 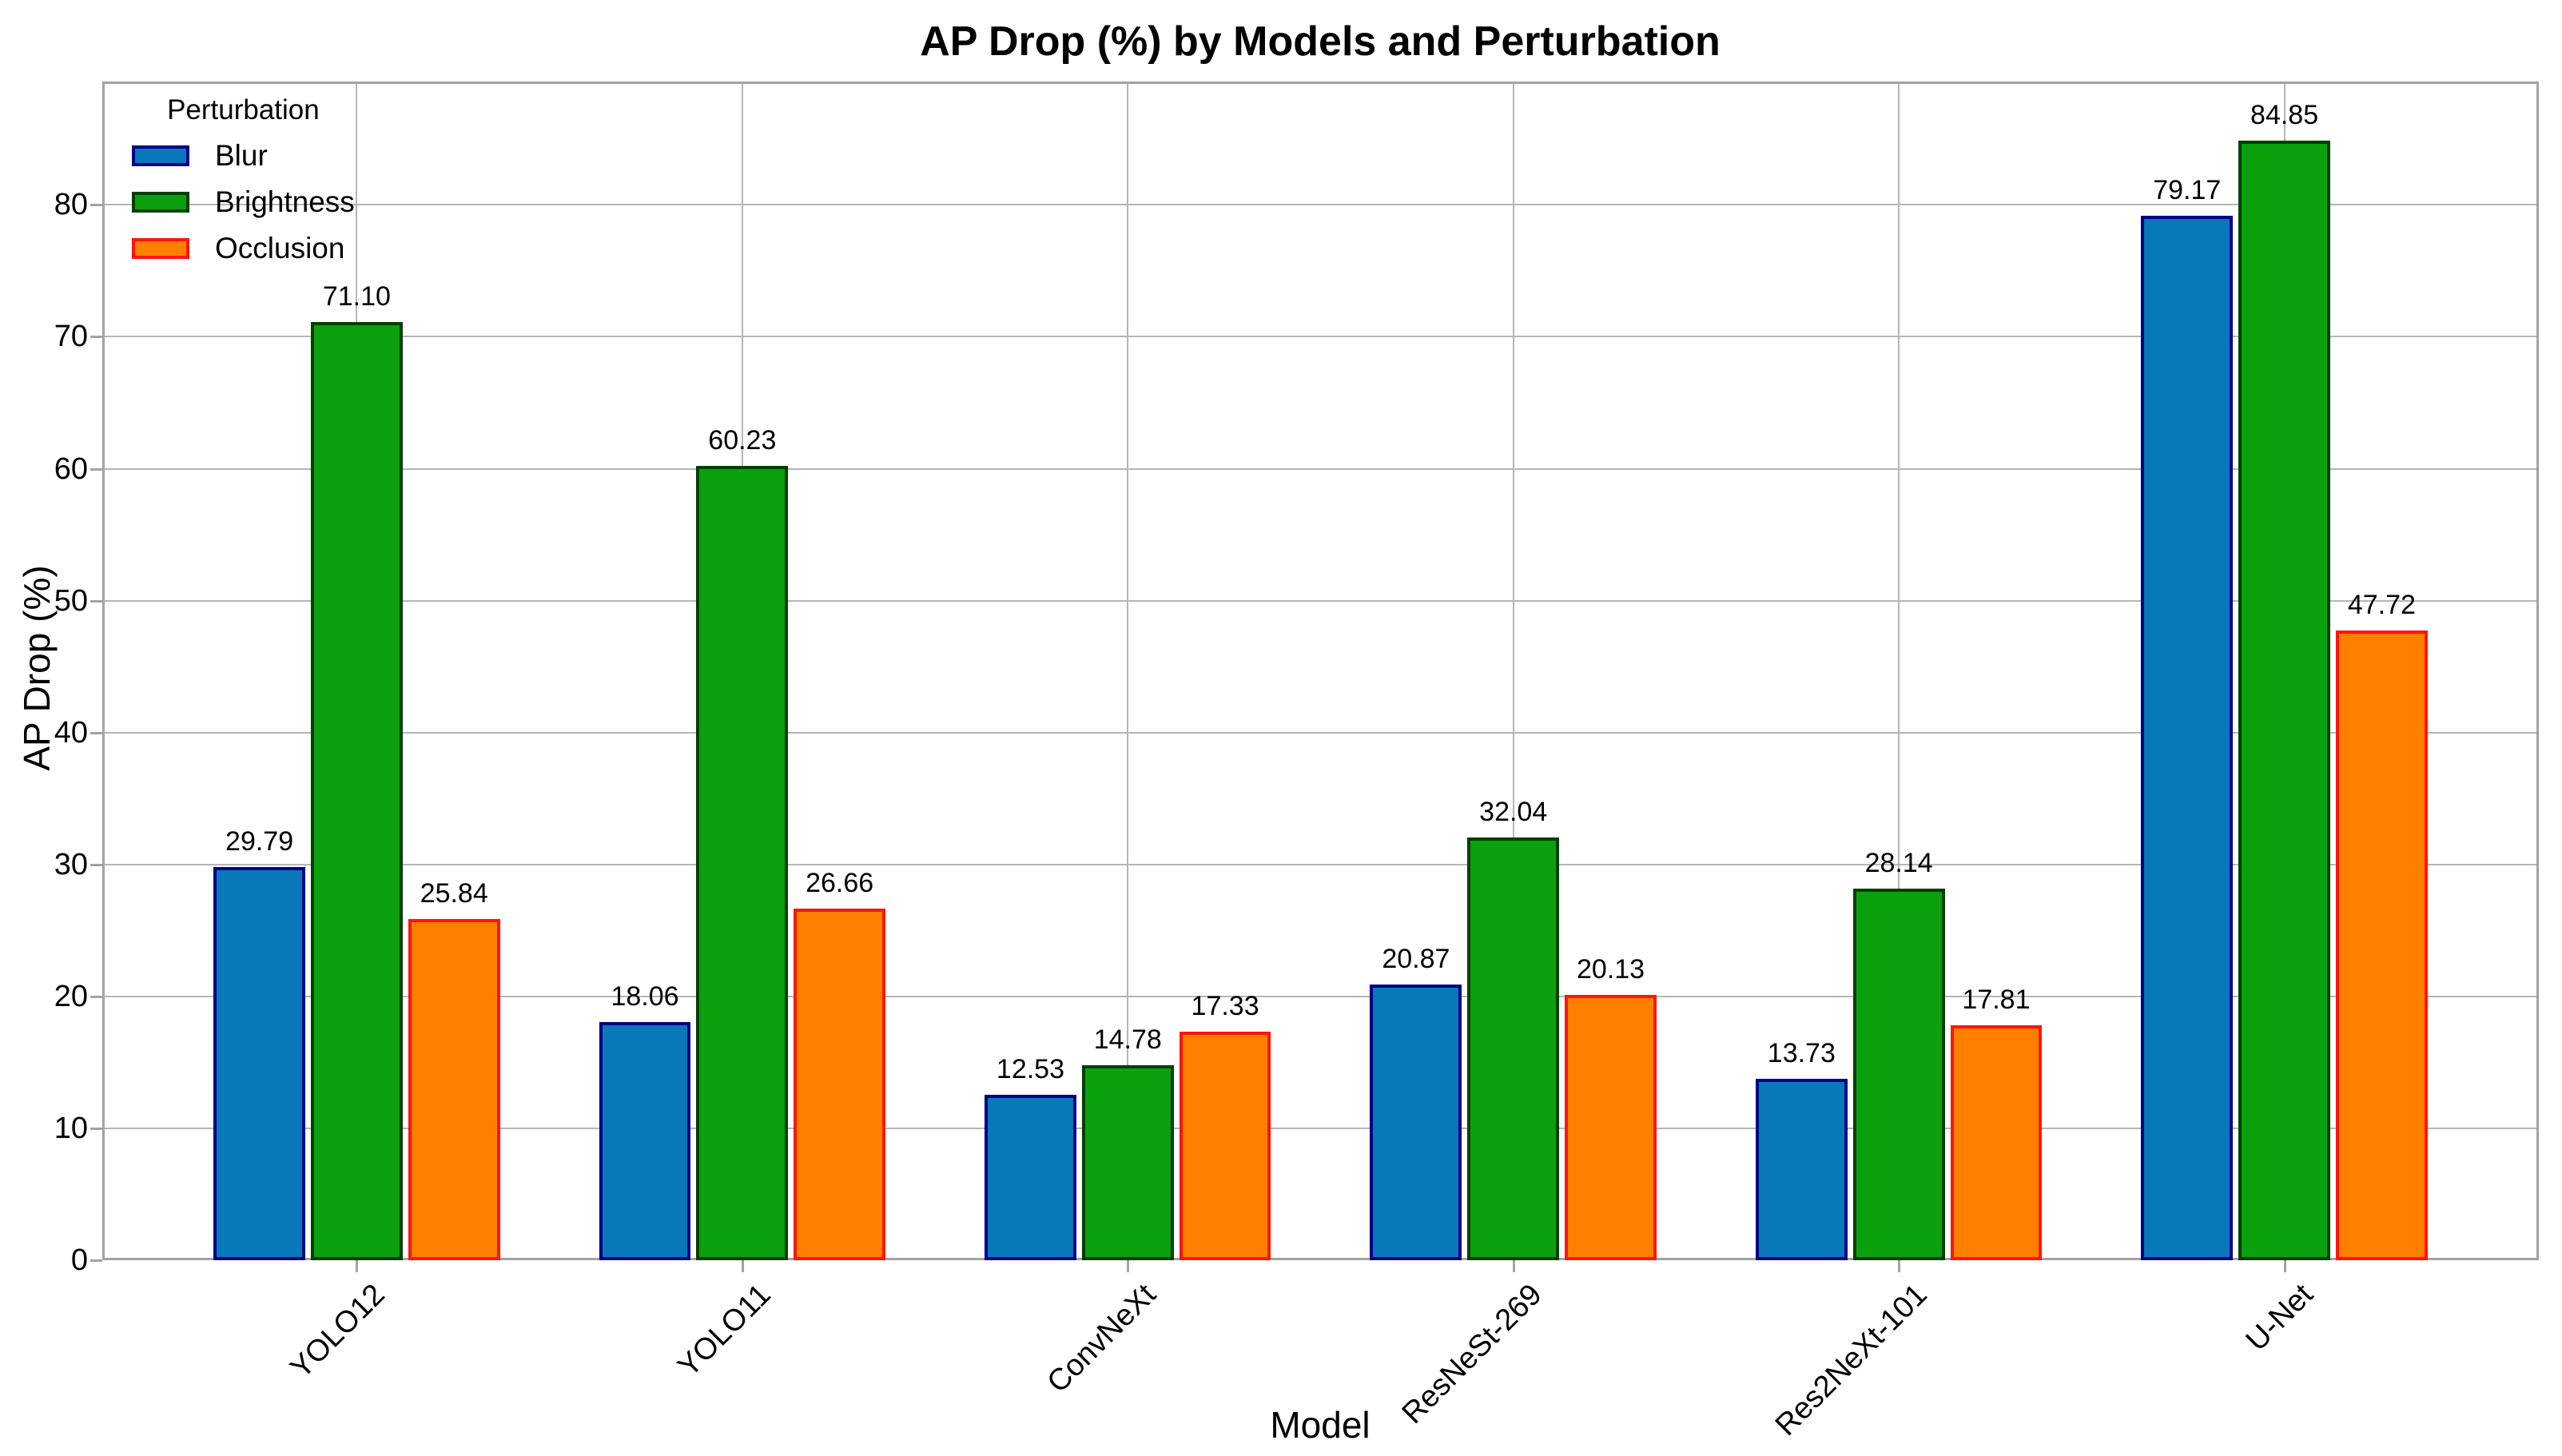 What do you see at coordinates (1416, 1122) in the screenshot?
I see `bar-ResNeSt-269-Blur` at bounding box center [1416, 1122].